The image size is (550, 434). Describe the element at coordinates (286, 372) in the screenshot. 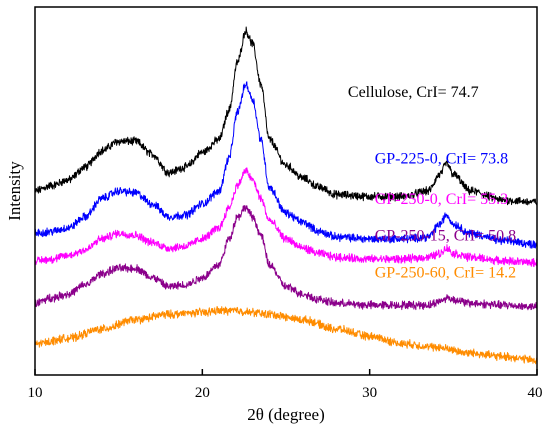

I see `x-axis-ticks` at that location.